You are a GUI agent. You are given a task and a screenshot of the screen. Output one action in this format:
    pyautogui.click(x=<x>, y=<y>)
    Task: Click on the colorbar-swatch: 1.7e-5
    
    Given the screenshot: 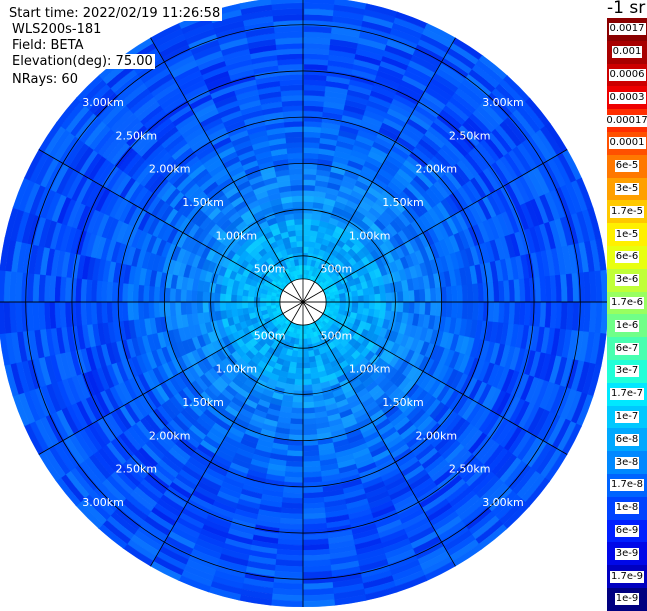 What is the action you would take?
    pyautogui.click(x=627, y=212)
    